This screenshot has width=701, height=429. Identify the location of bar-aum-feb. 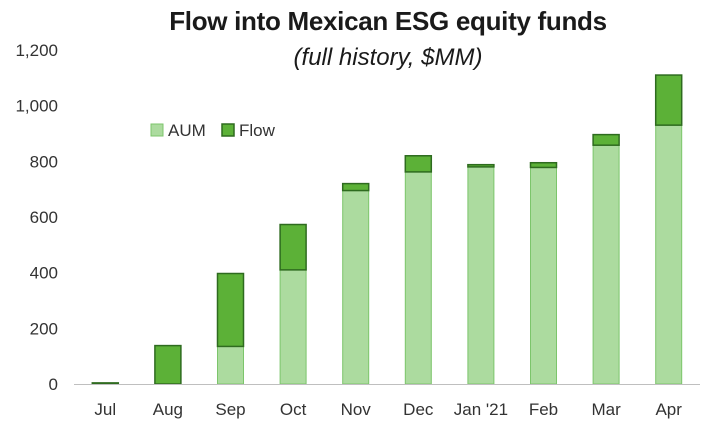
(543, 275).